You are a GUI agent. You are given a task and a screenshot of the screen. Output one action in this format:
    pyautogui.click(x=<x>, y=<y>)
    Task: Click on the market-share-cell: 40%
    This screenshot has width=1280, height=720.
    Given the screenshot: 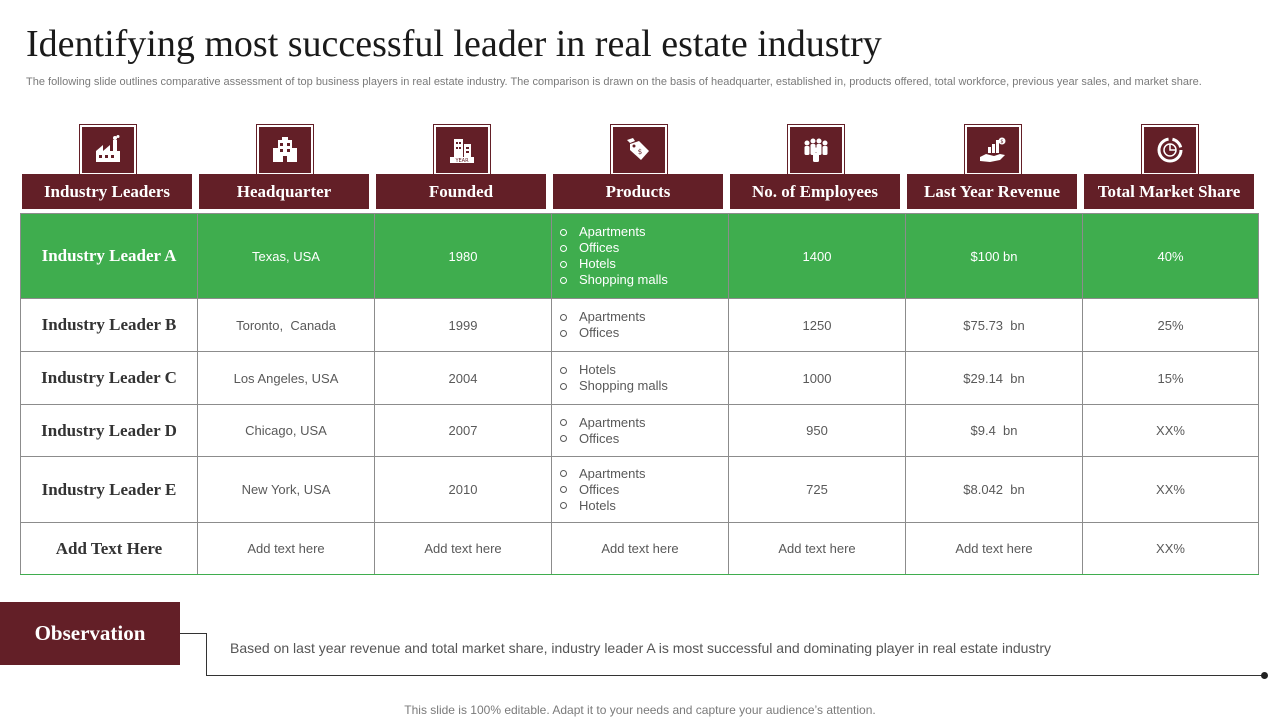 What is the action you would take?
    pyautogui.click(x=1170, y=256)
    